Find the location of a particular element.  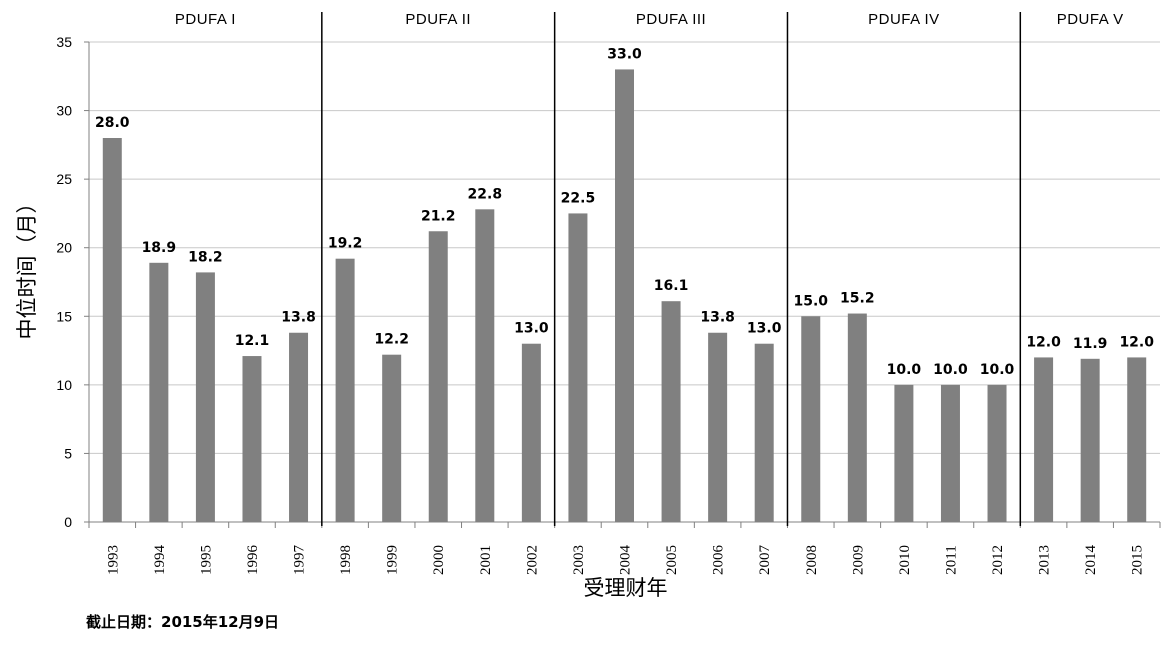

x-tick-label: 2015 is located at coordinates (1138, 560).